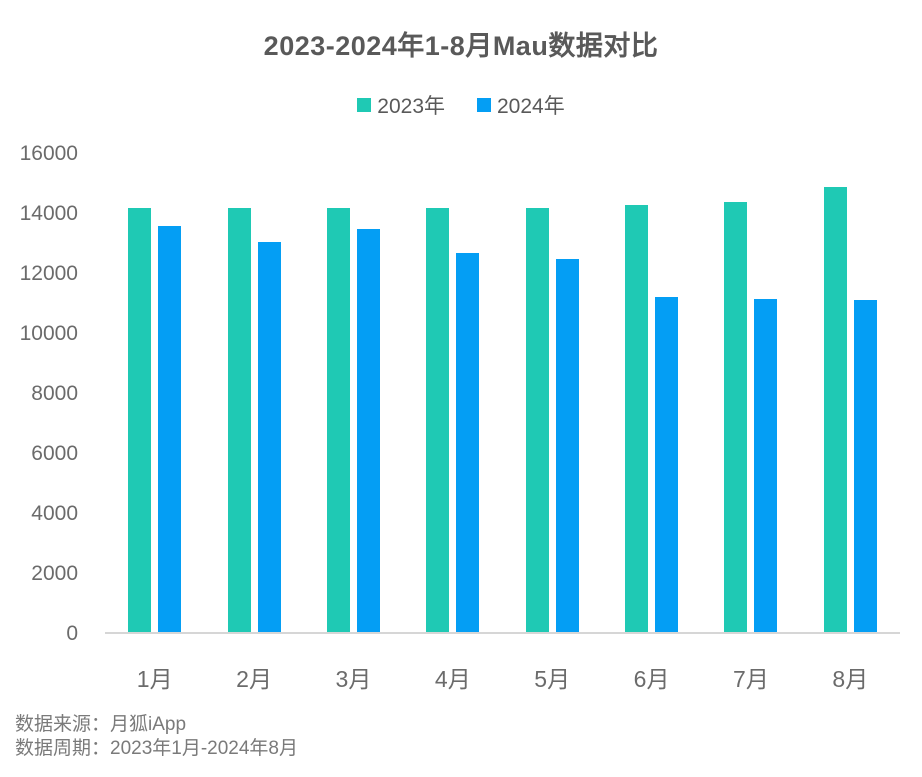 Image resolution: width=922 pixels, height=777 pixels. I want to click on bar-group-8月, so click(850, 393).